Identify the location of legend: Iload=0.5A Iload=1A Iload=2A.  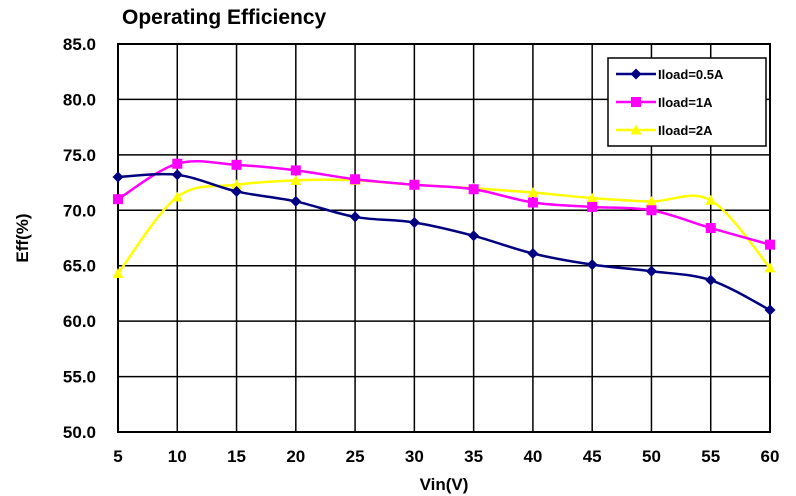
(687, 102).